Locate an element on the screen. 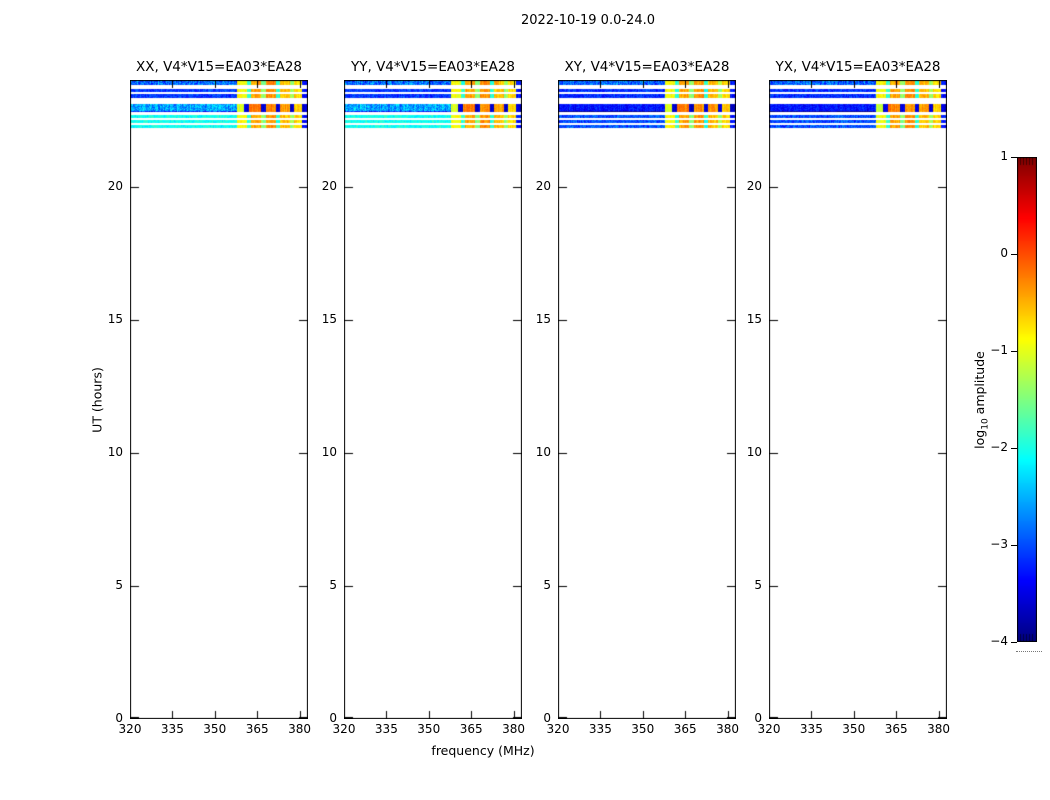  colorbar-tick-label: 0 is located at coordinates (1004, 253).